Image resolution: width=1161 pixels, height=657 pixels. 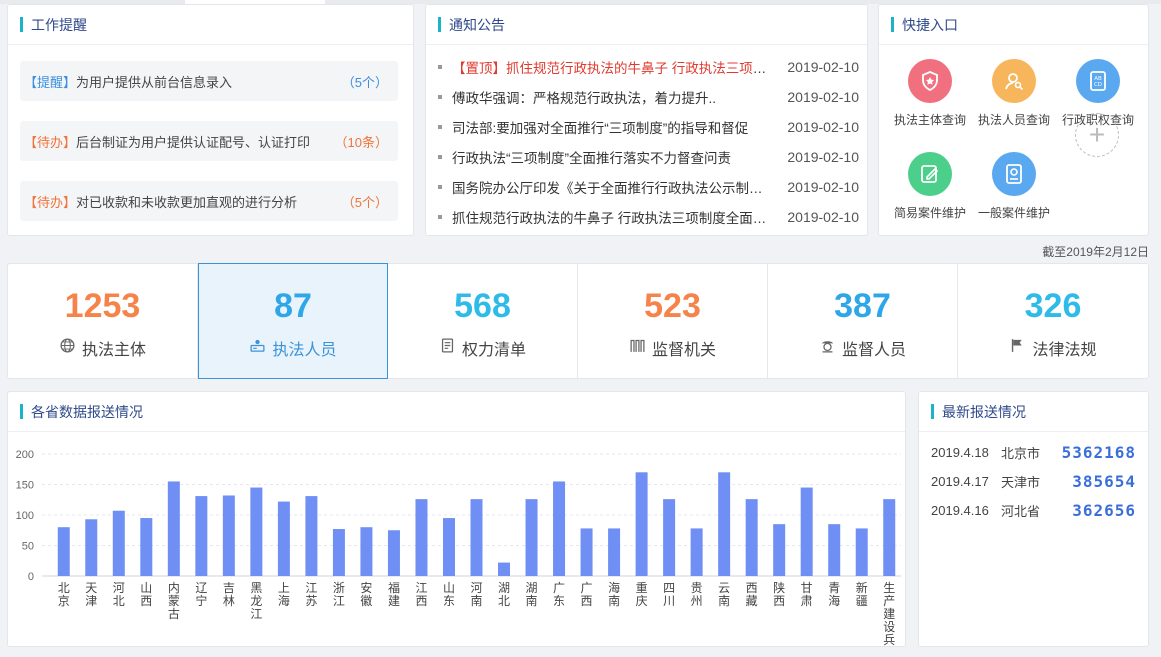 I want to click on x-tick-char: 徽, so click(x=366, y=600).